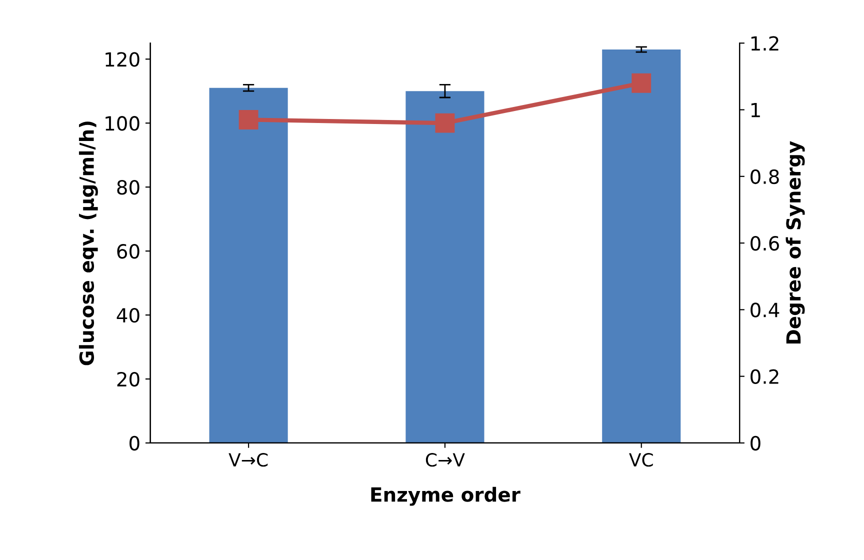  Describe the element at coordinates (641, 460) in the screenshot. I see `x-tick-label: VC` at that location.